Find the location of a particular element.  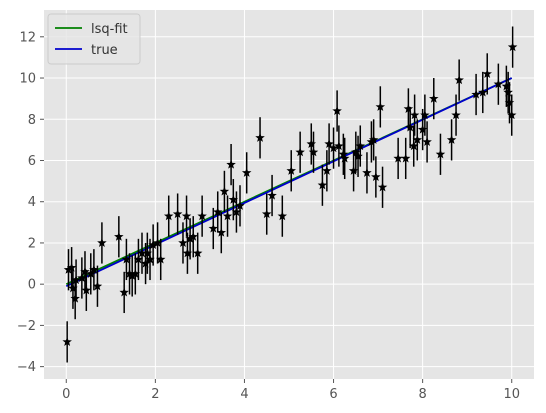

y-tick-label: 2 is located at coordinates (32, 243).